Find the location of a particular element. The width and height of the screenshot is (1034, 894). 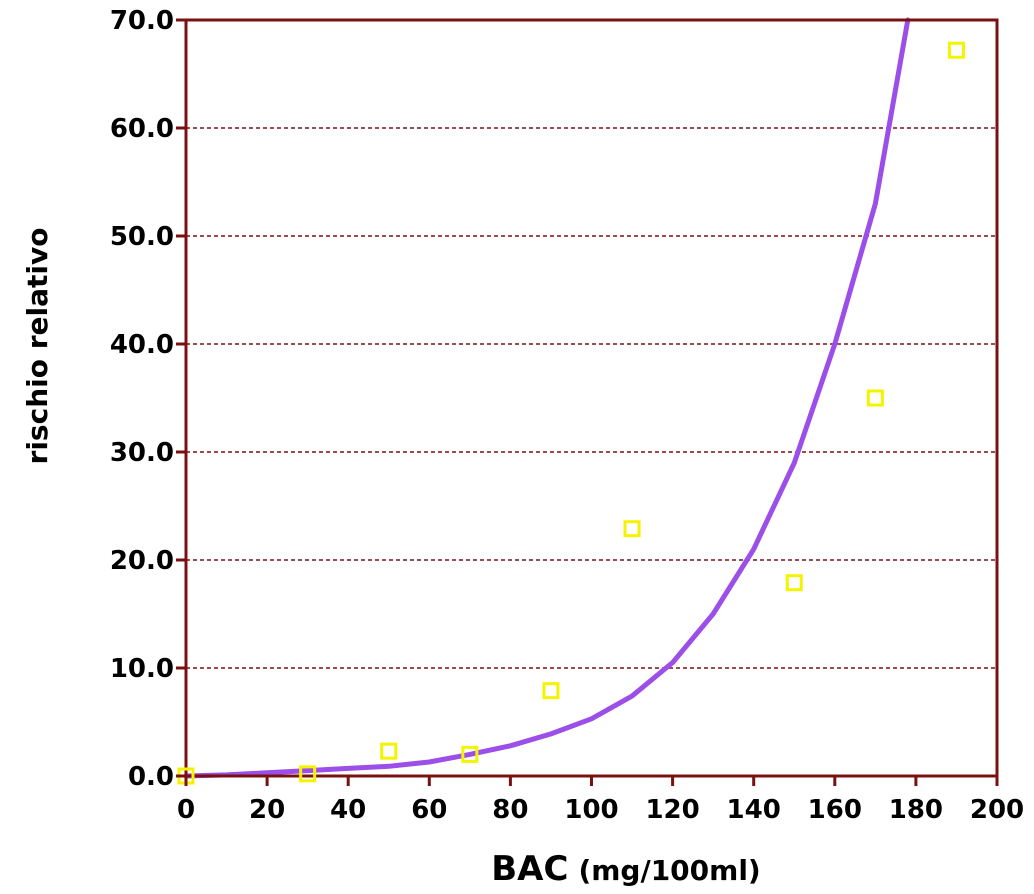

x-axis-ticks: 0 20 40 60 80 100 120 140 160 180 200 is located at coordinates (600, 800).